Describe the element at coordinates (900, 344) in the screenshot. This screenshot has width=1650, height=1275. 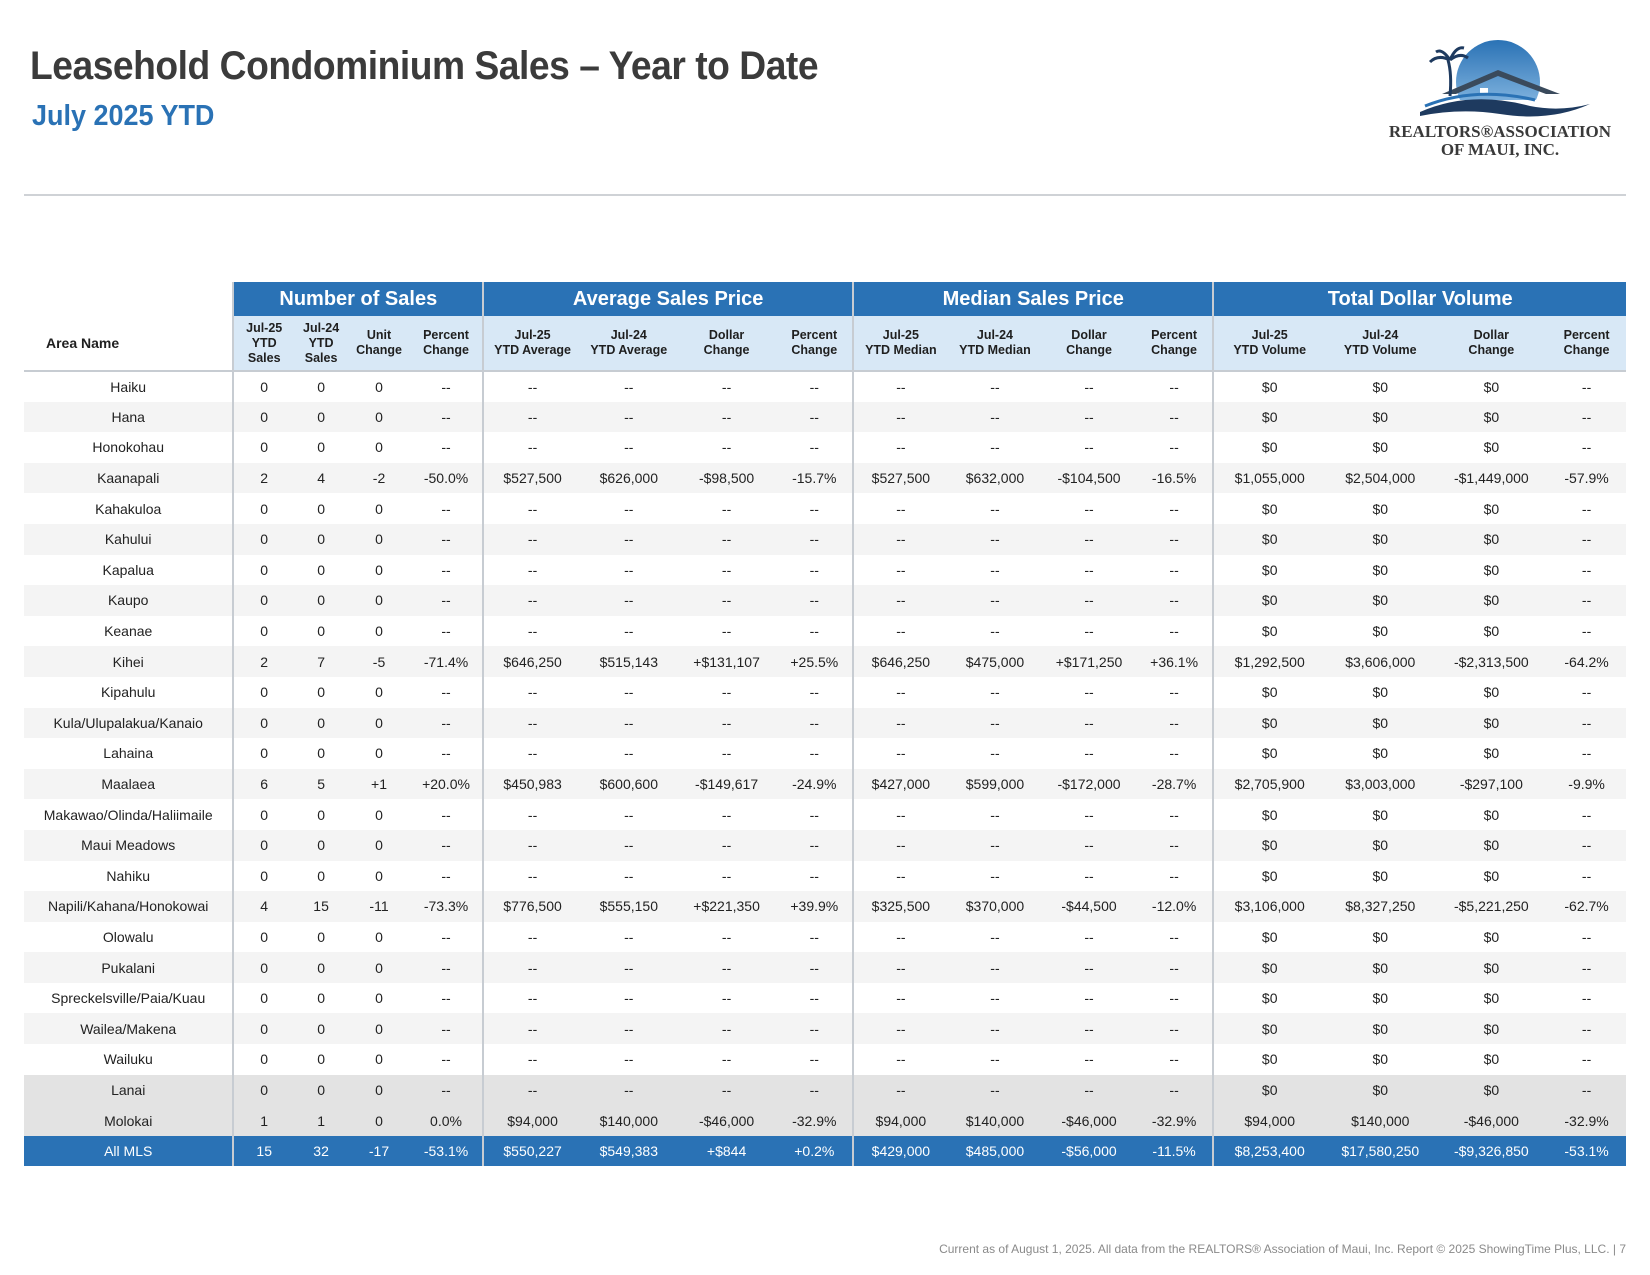
I see `column-header: Jul-25 YTD Median` at that location.